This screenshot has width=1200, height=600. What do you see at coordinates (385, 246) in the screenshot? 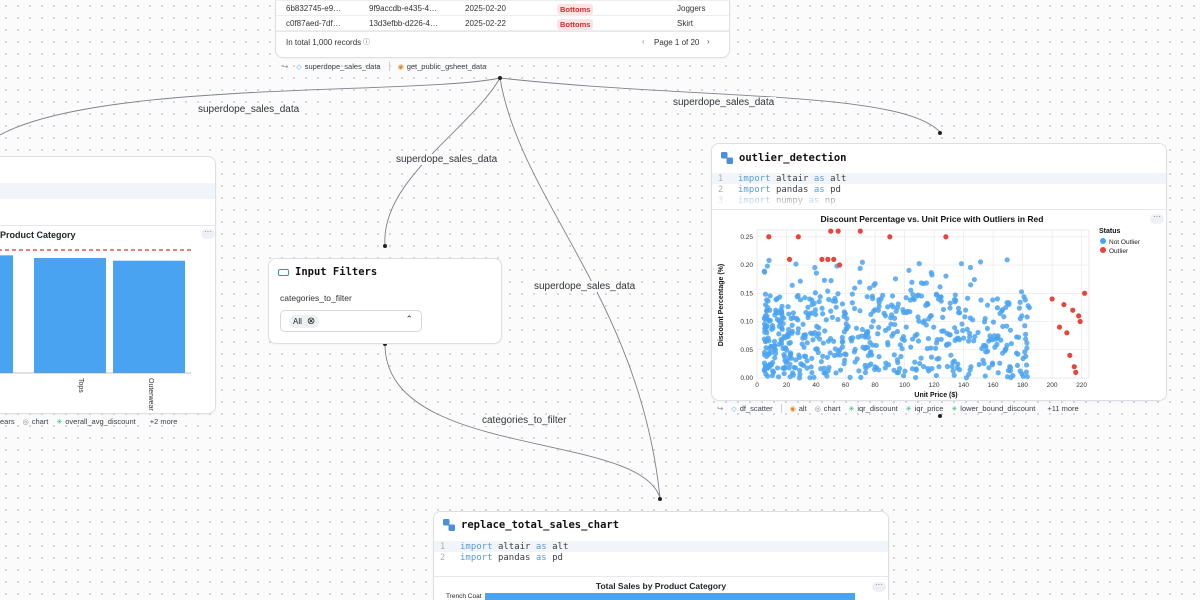
I see `edge-target-dot` at bounding box center [385, 246].